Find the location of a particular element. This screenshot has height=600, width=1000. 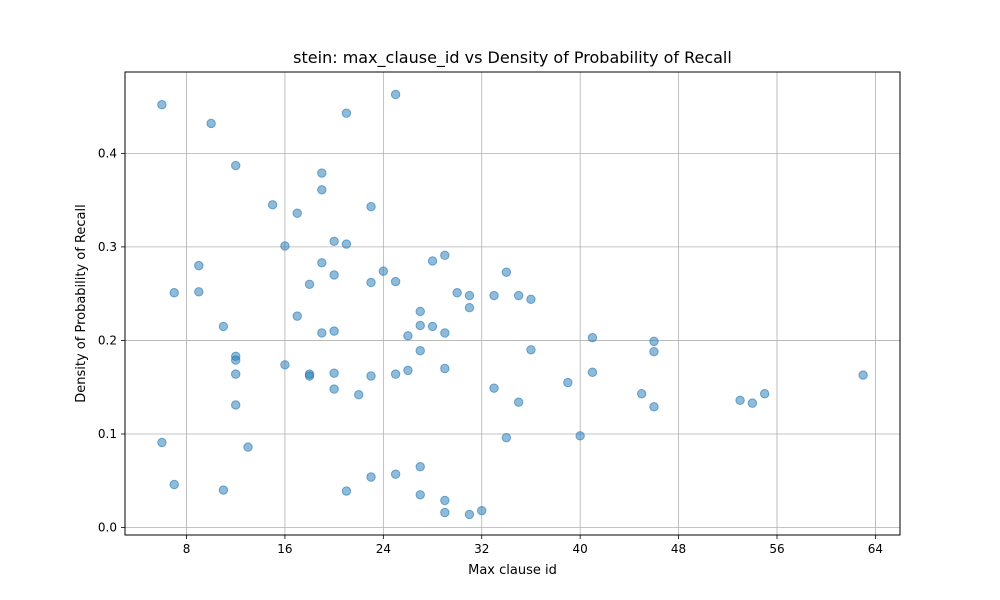

x-tick-label: 24 is located at coordinates (383, 549).